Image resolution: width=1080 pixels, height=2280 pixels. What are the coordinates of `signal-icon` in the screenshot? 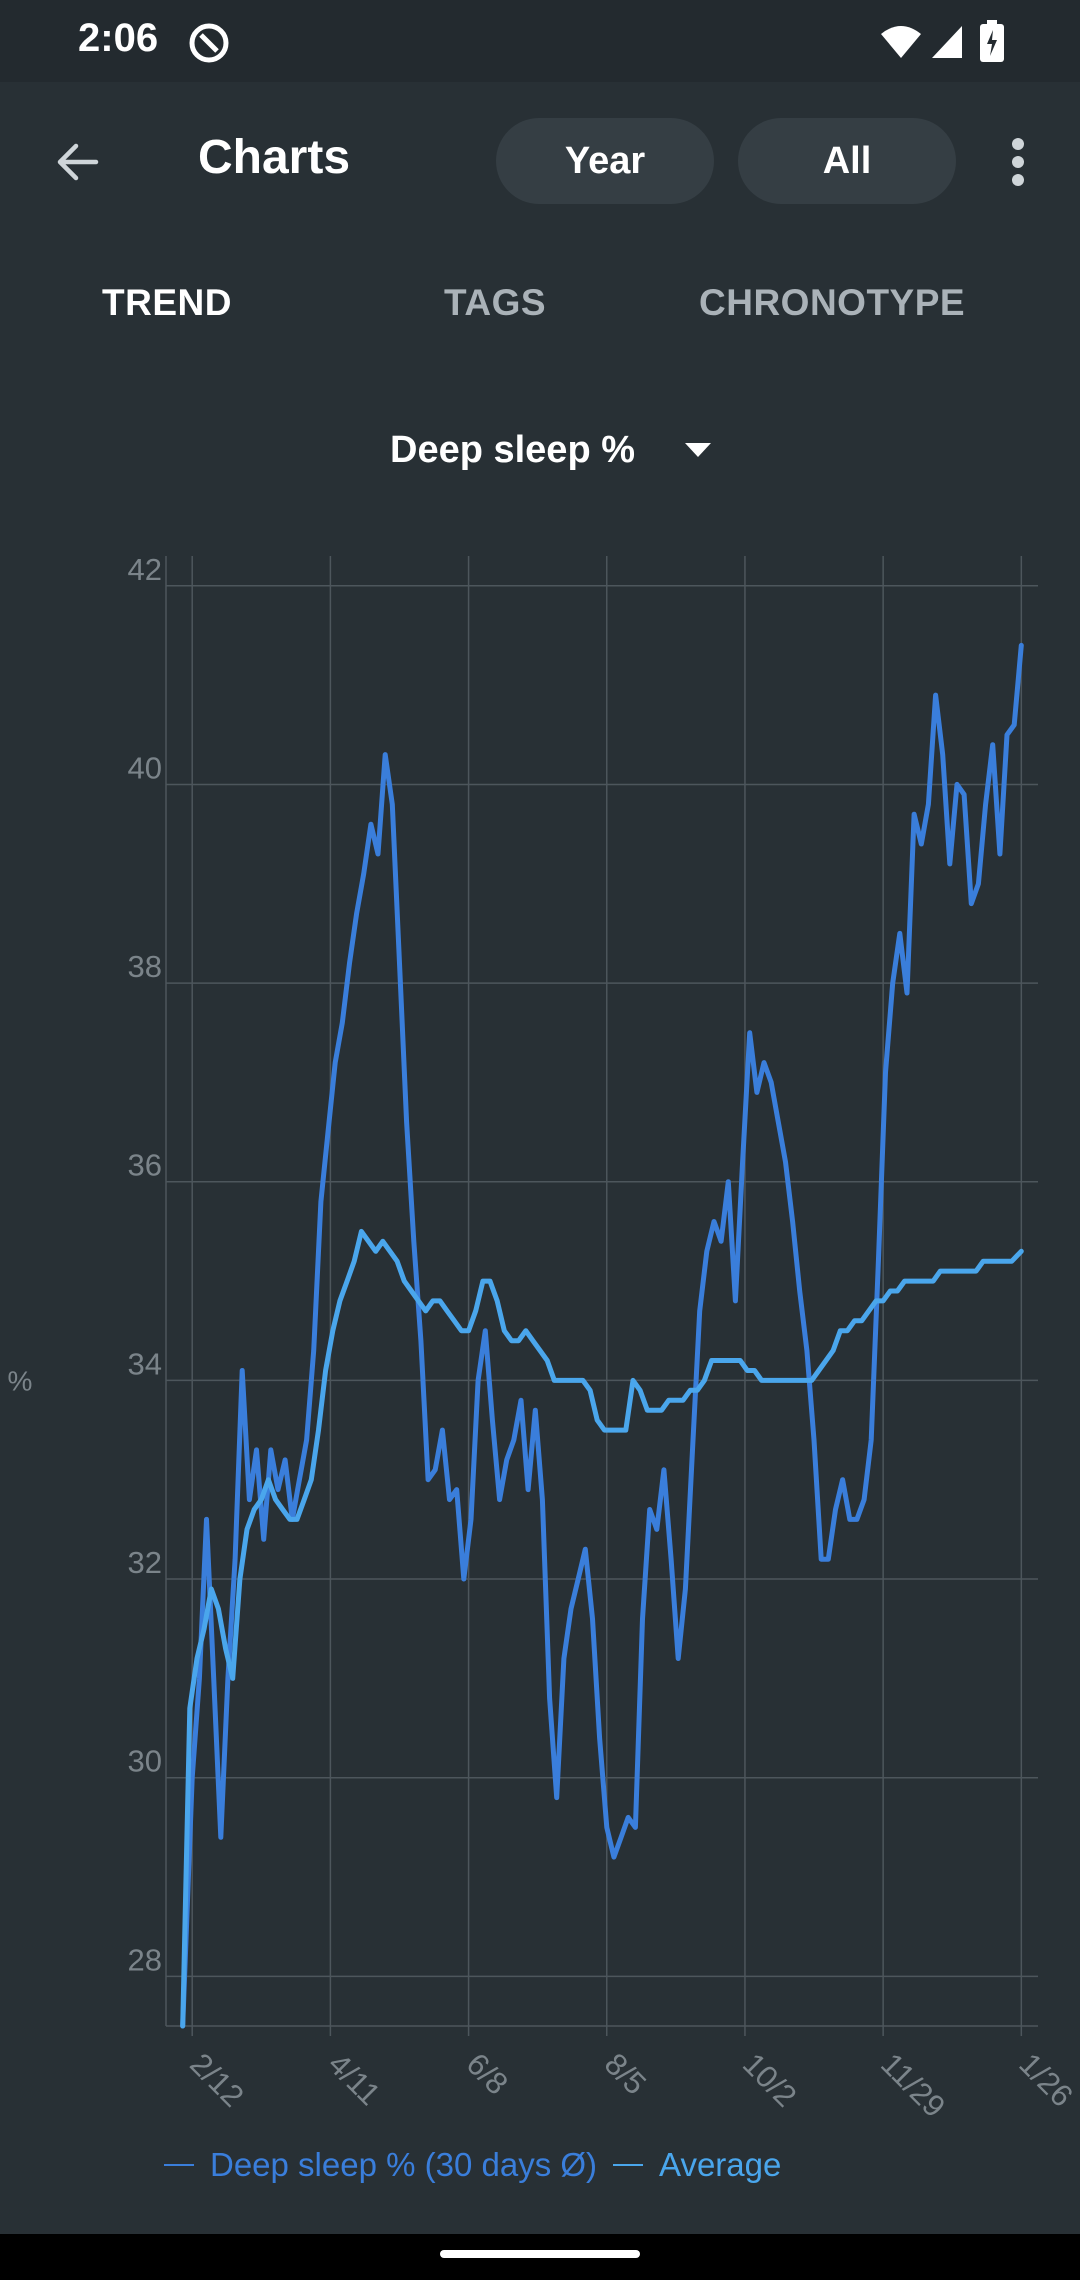 It's located at (947, 42).